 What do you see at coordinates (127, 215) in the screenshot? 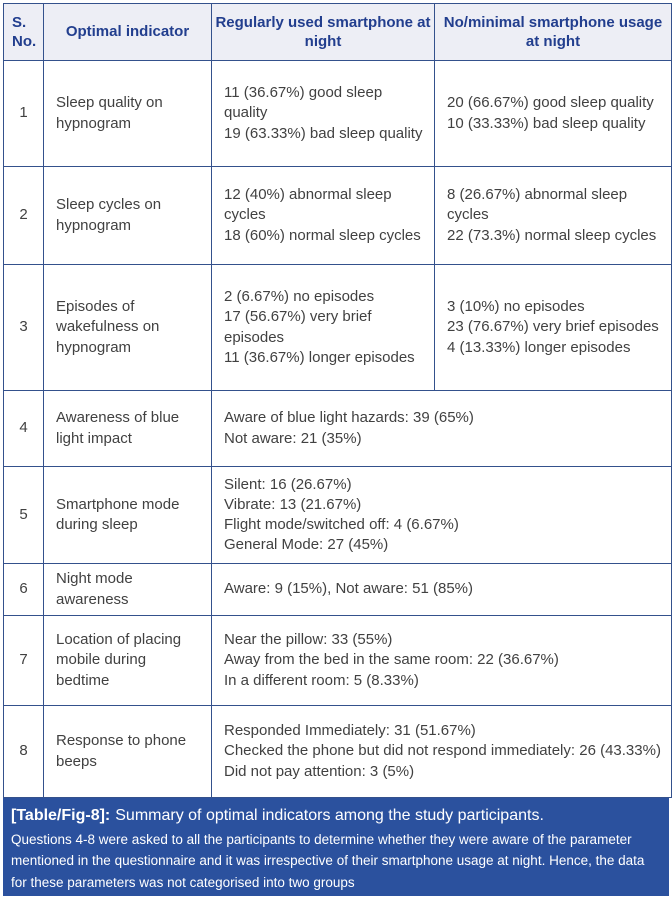
I see `indicator-cell: Sleep cycles on hypnogram` at bounding box center [127, 215].